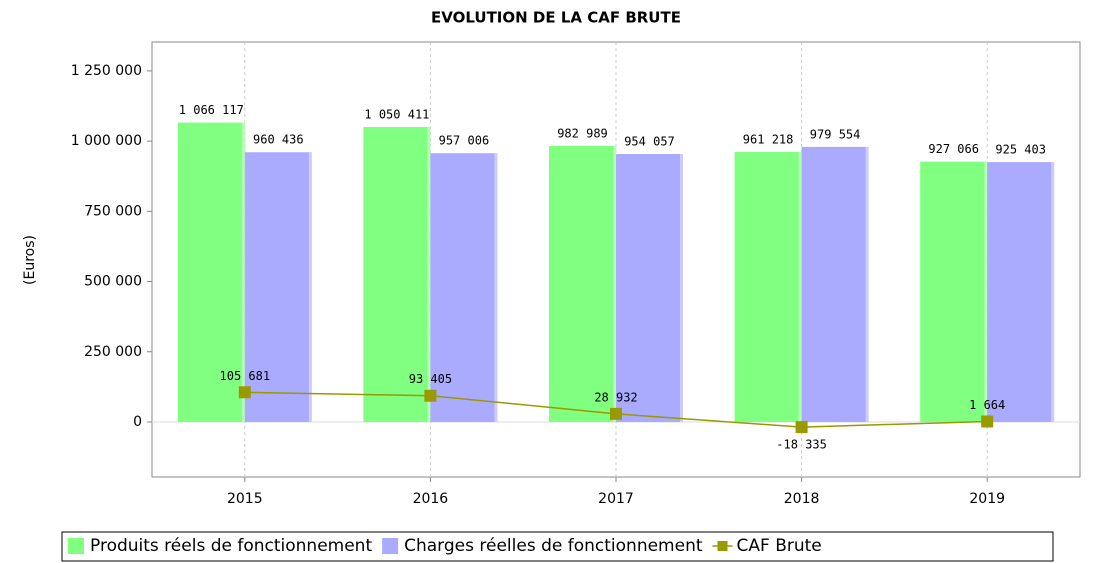 The width and height of the screenshot is (1113, 563). I want to click on value-label: 105 681, so click(245, 376).